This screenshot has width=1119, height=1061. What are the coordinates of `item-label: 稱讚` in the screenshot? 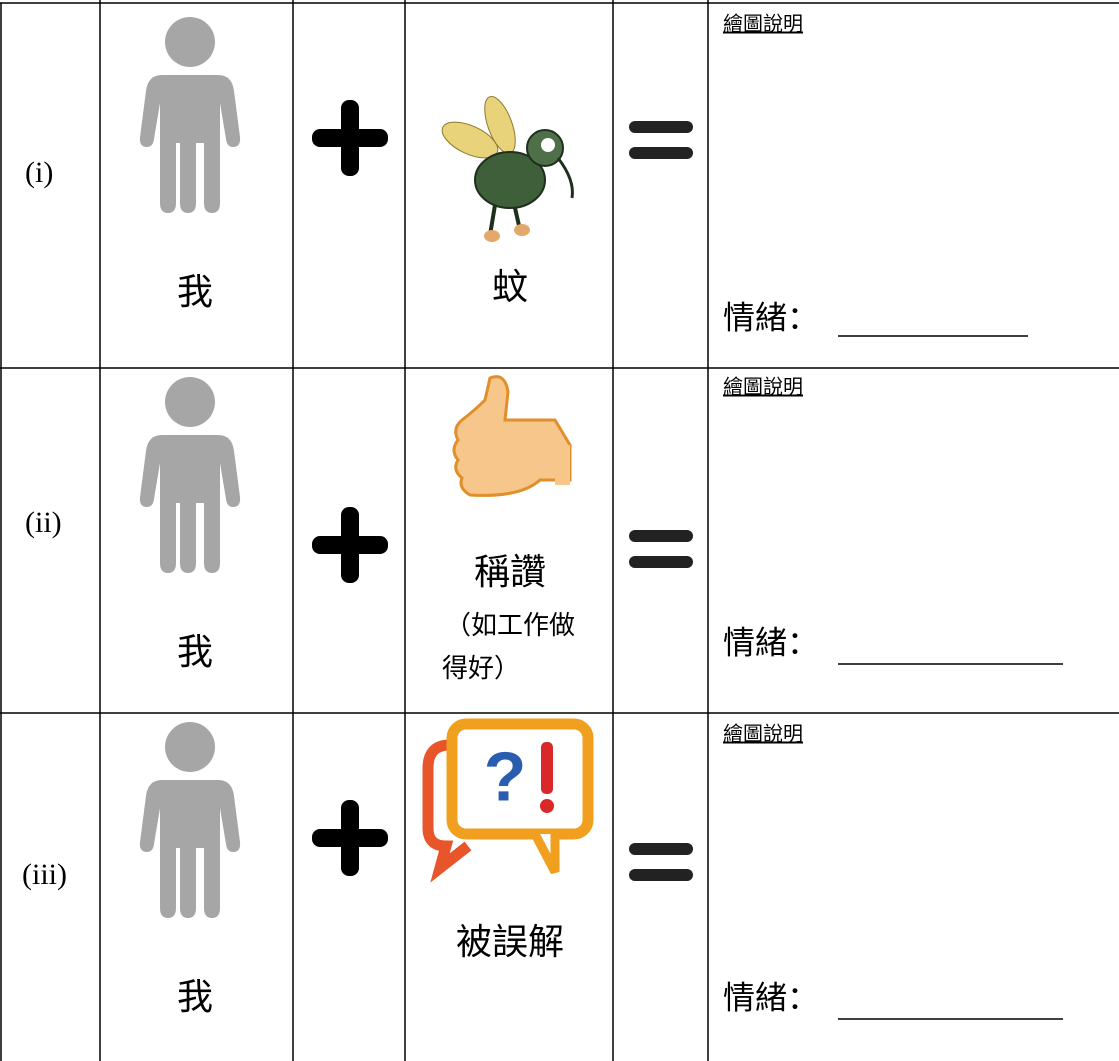 It's located at (510, 572).